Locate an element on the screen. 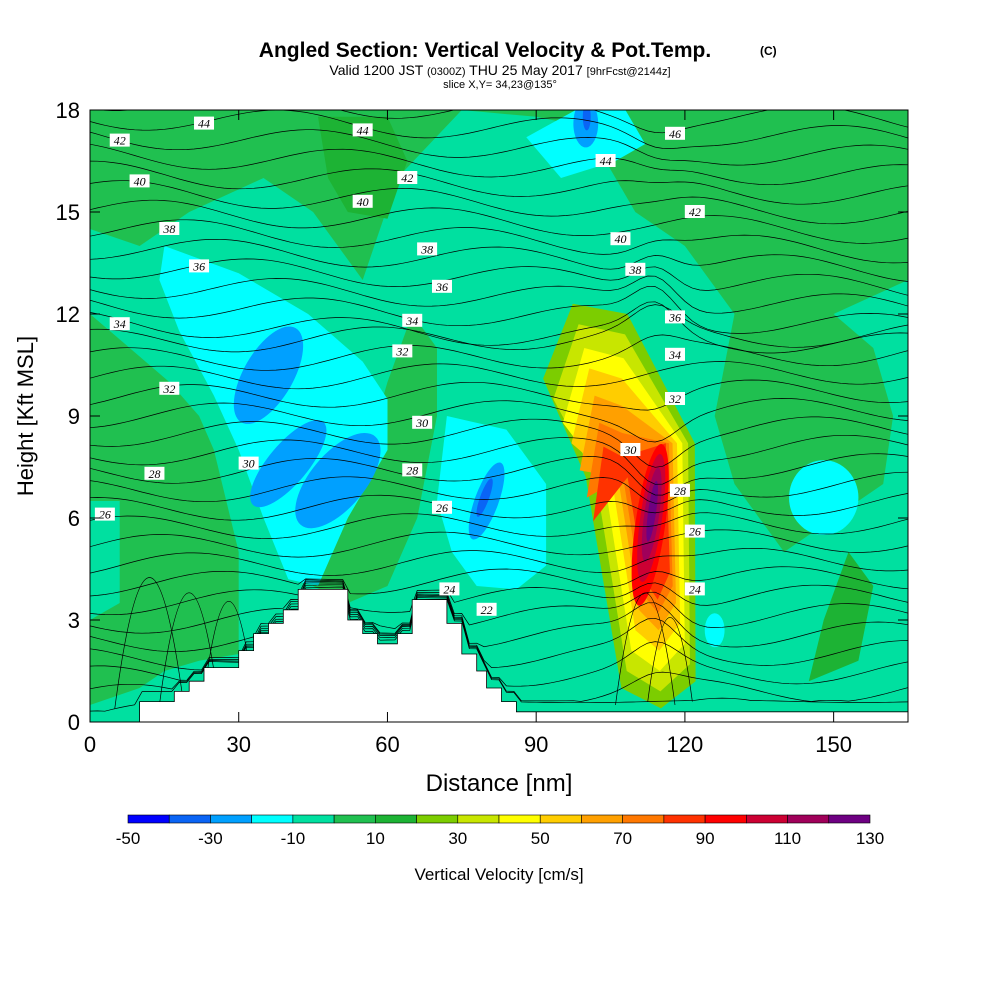 Image resolution: width=1000 pixels, height=1000 pixels. colorbar-tick-label: 110 is located at coordinates (787, 838).